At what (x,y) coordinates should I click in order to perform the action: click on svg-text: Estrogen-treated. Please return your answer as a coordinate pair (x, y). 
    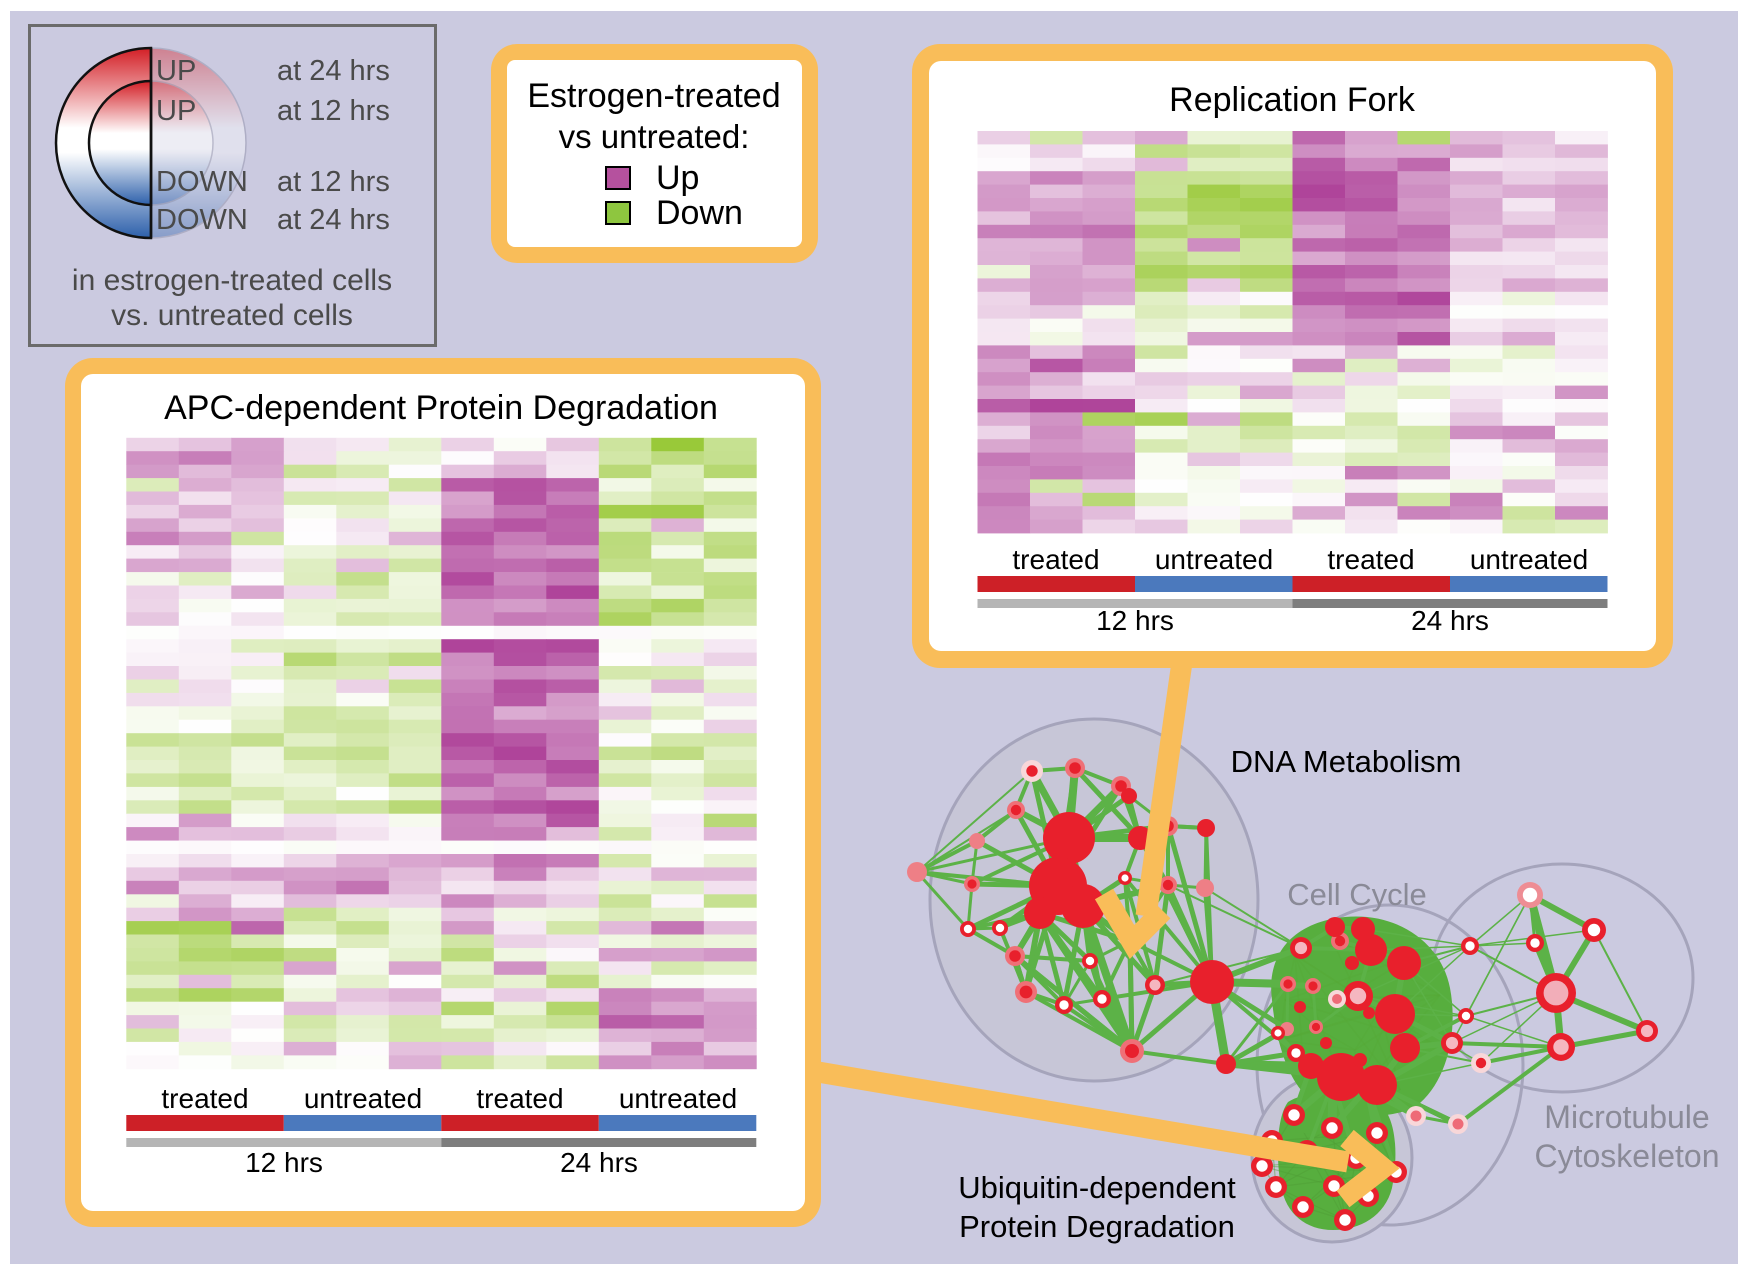
    Looking at the image, I should click on (653, 96).